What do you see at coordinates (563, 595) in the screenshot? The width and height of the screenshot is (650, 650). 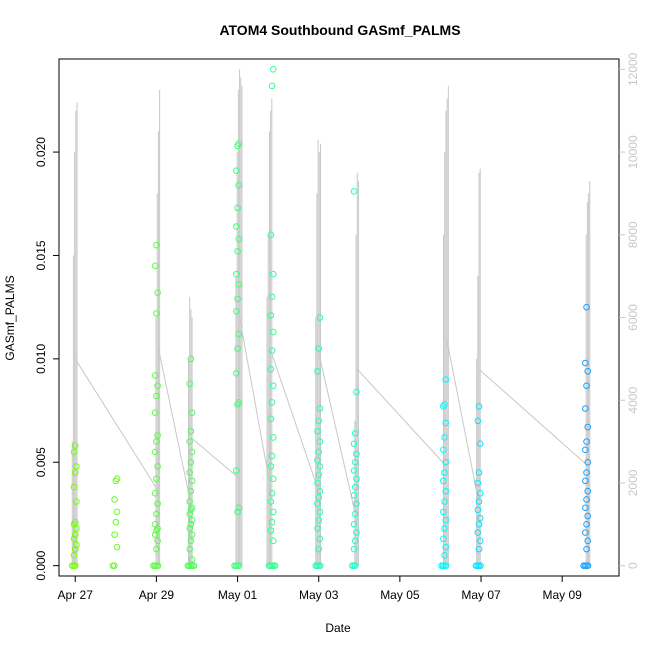 I see `x-tick-label: May 09` at bounding box center [563, 595].